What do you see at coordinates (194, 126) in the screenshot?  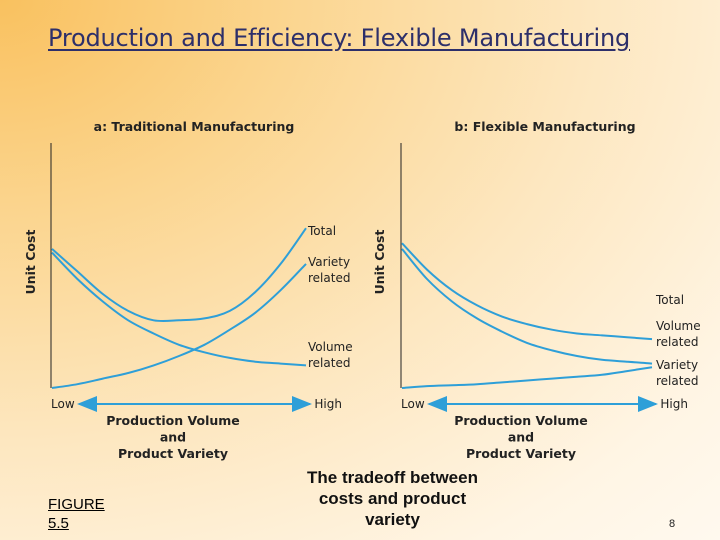 I see `chart-title: a: Traditional Manufacturing` at bounding box center [194, 126].